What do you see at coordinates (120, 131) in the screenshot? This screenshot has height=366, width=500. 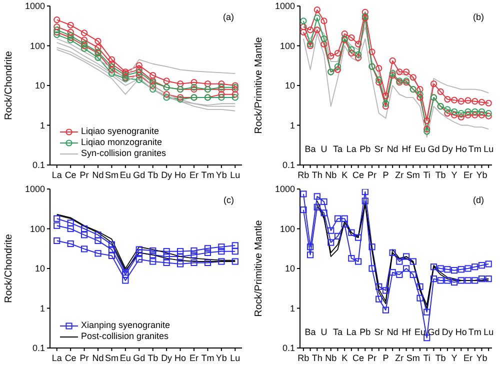 I see `legend-label: Liqiao syenogranite` at bounding box center [120, 131].